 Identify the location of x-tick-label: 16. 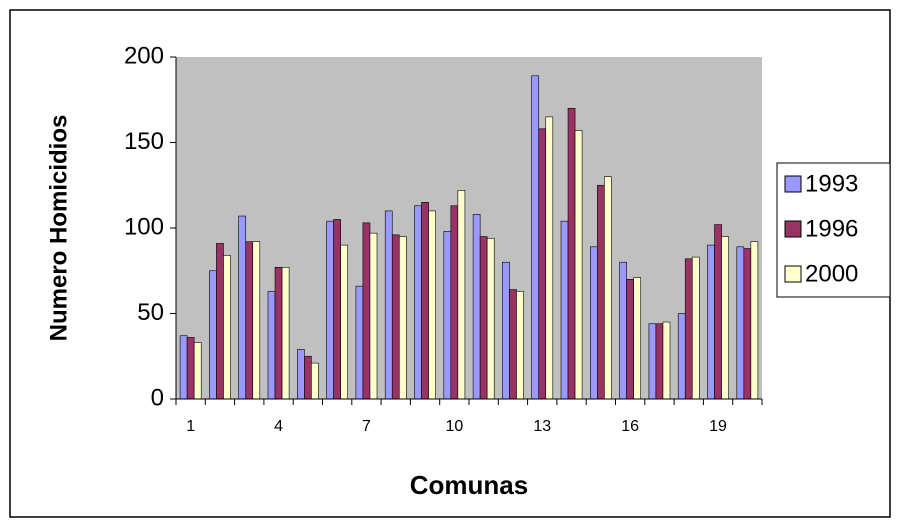
(630, 426).